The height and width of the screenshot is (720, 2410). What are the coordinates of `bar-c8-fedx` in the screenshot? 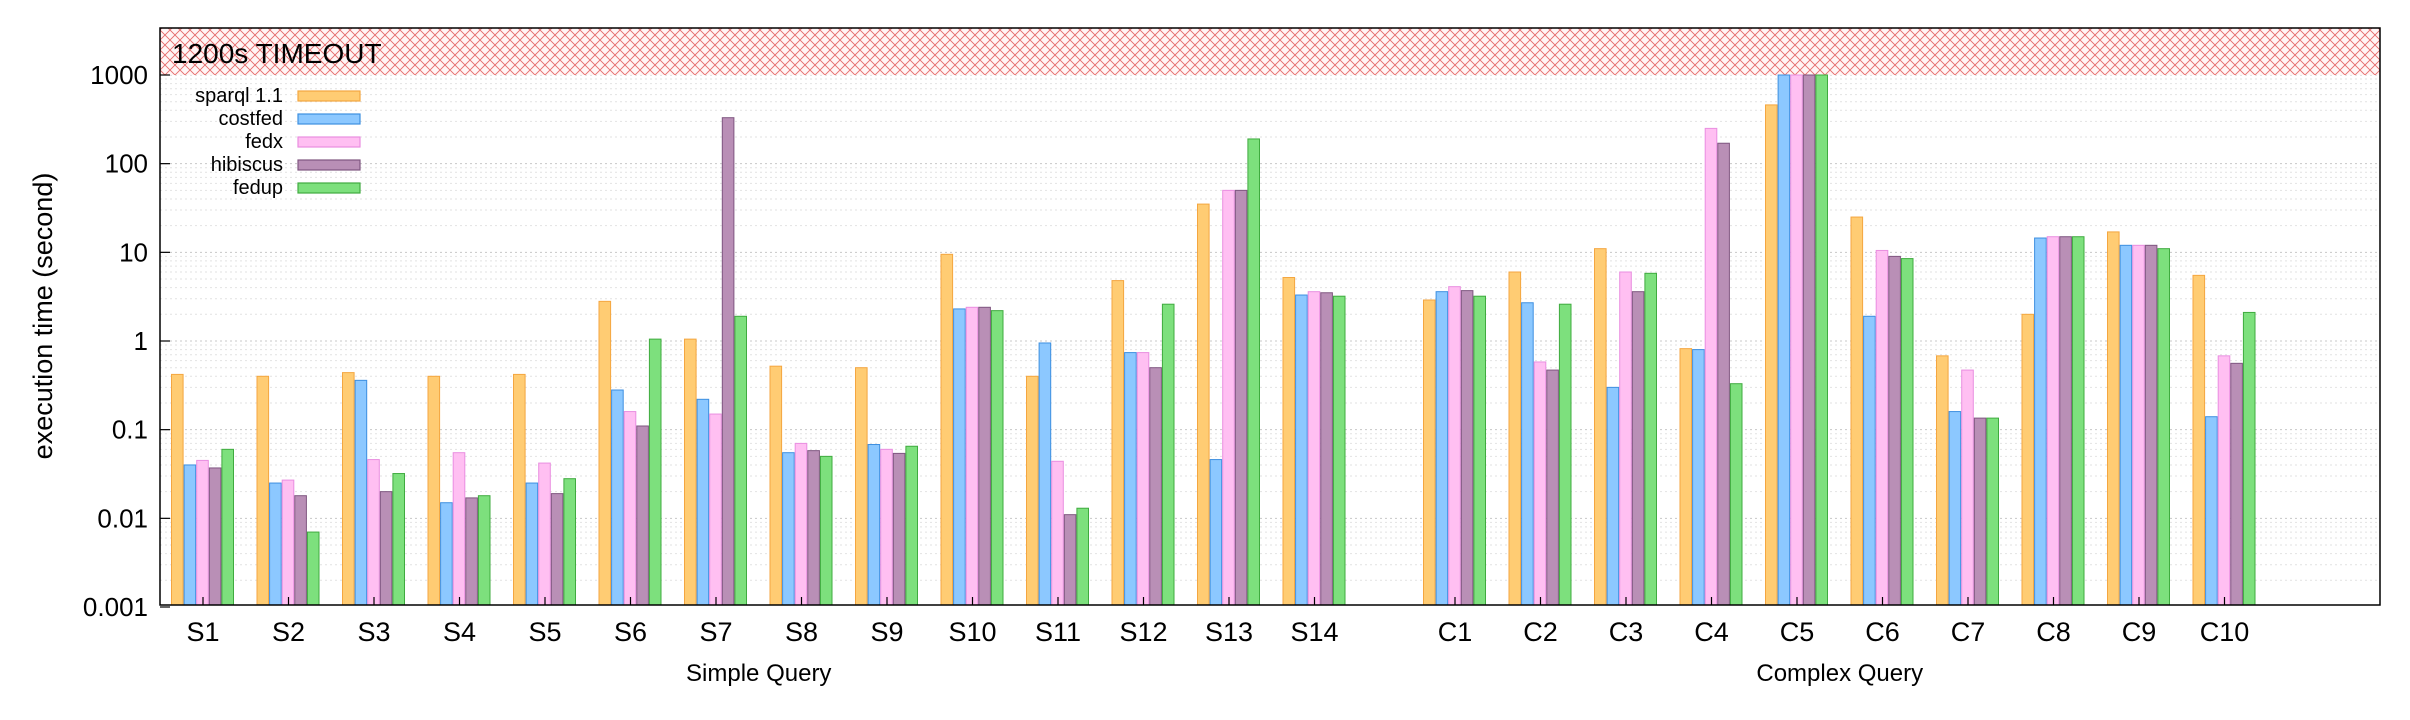 It's located at (2053, 421).